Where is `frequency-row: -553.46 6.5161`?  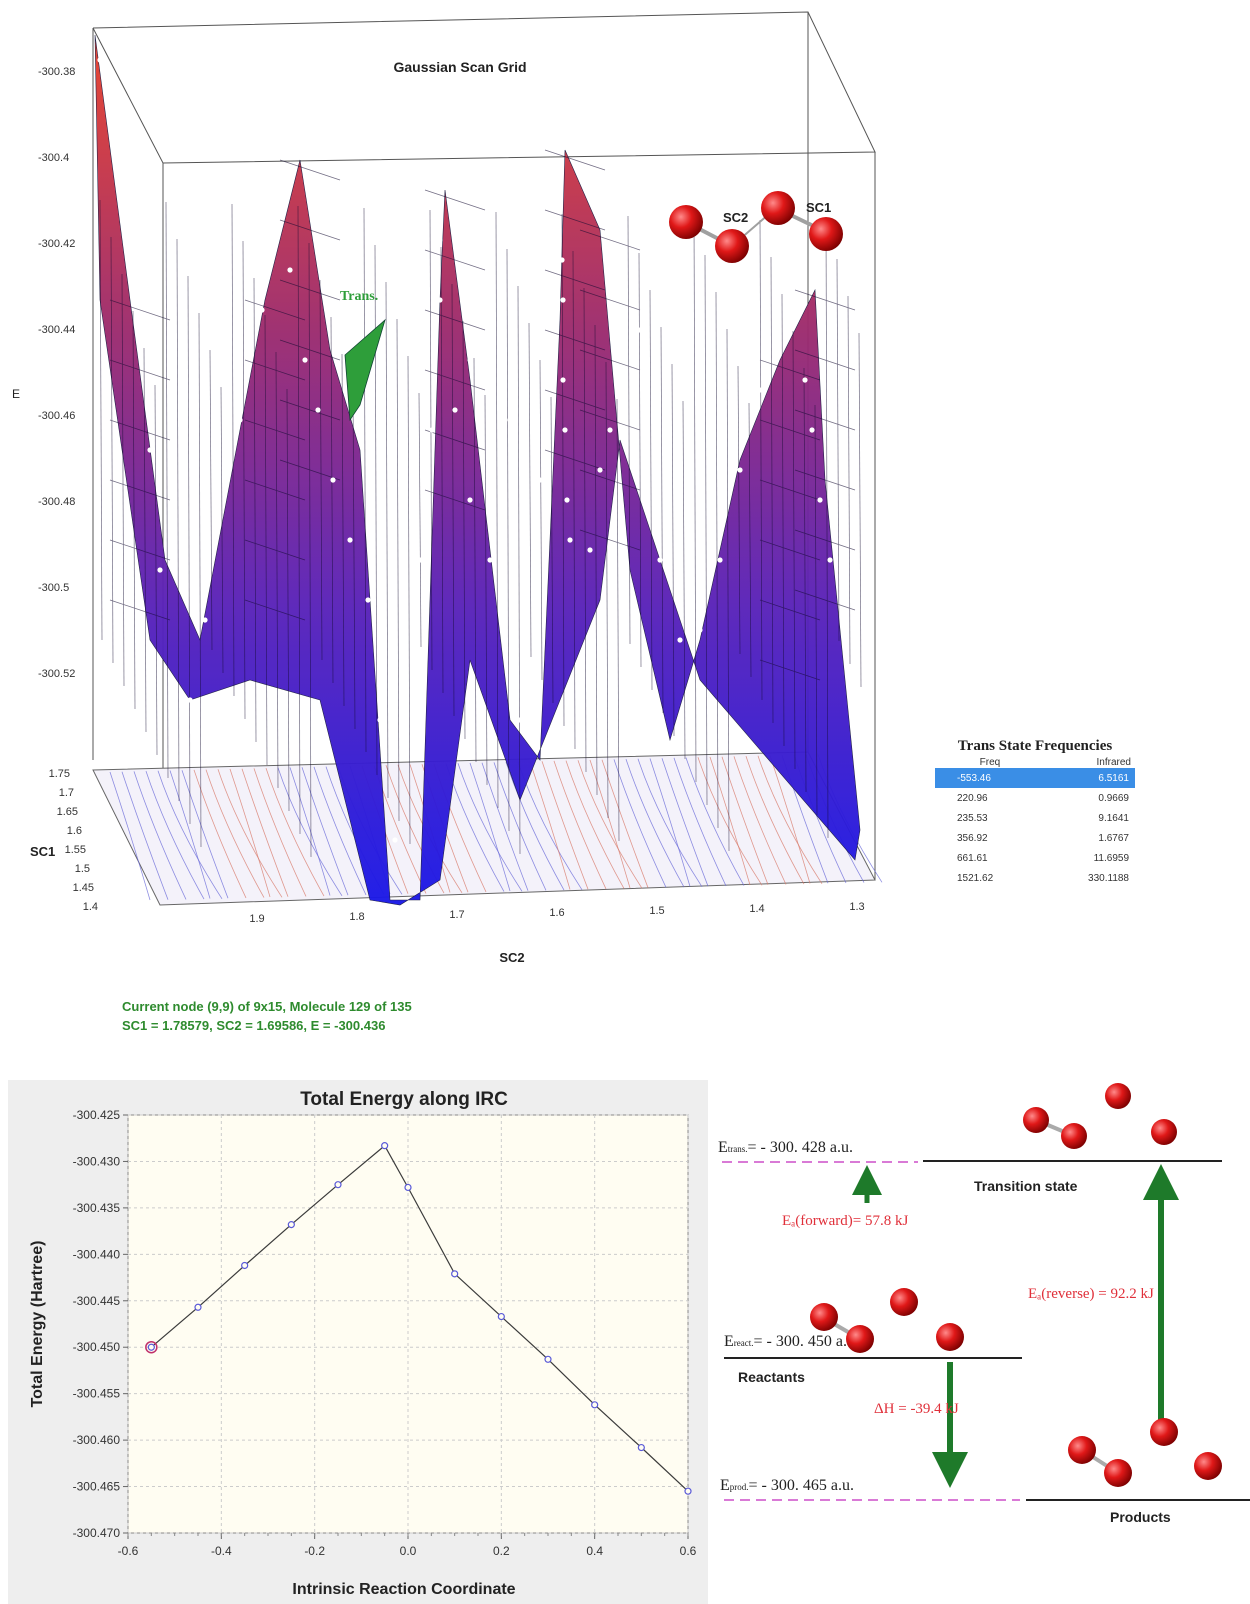 frequency-row: -553.46 6.5161 is located at coordinates (1035, 778).